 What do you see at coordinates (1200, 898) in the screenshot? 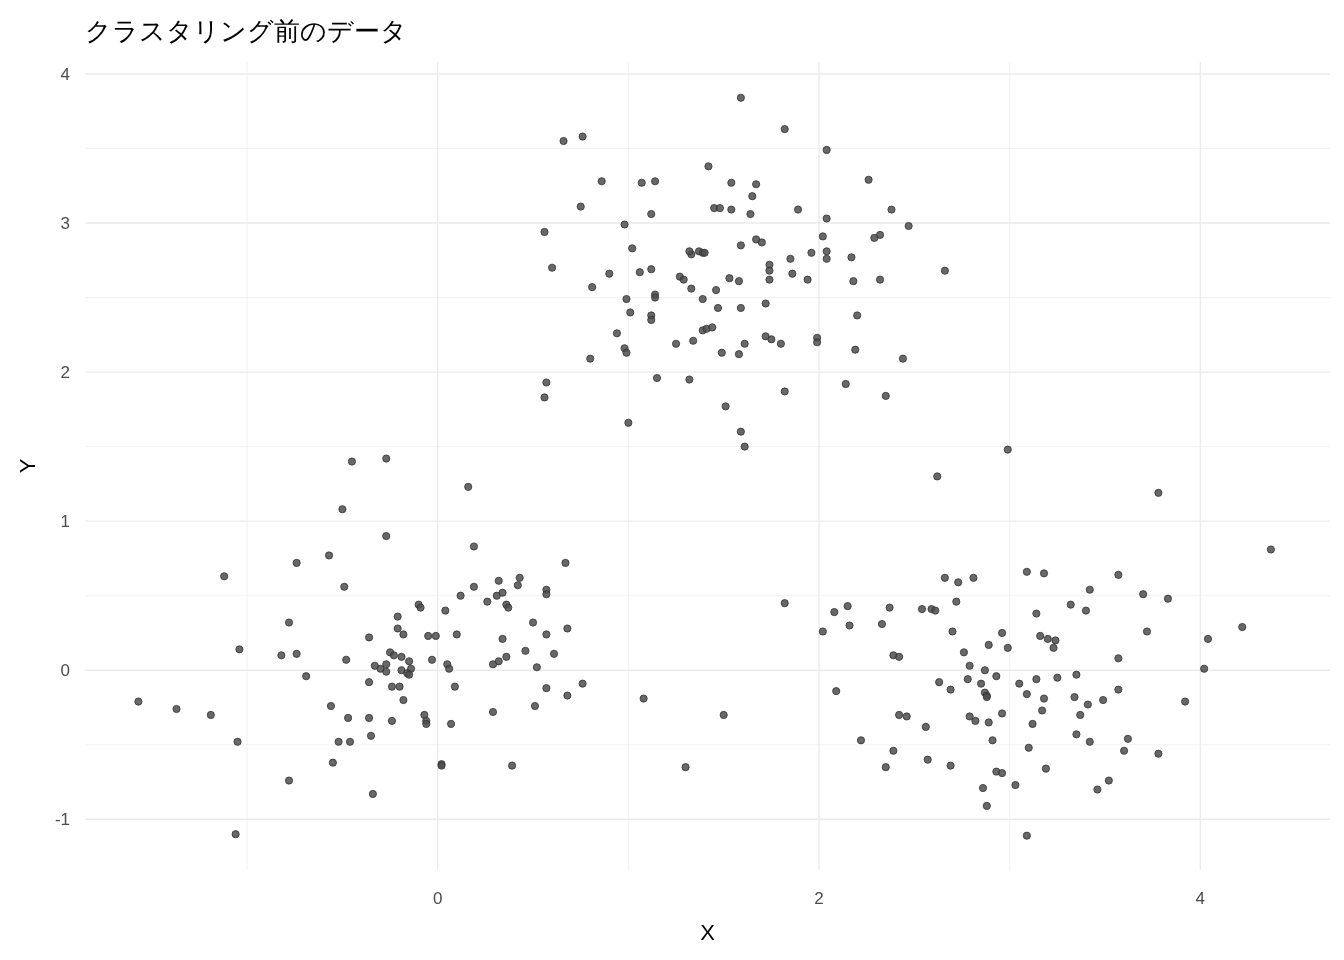
I see `x-tick-label: 4` at bounding box center [1200, 898].